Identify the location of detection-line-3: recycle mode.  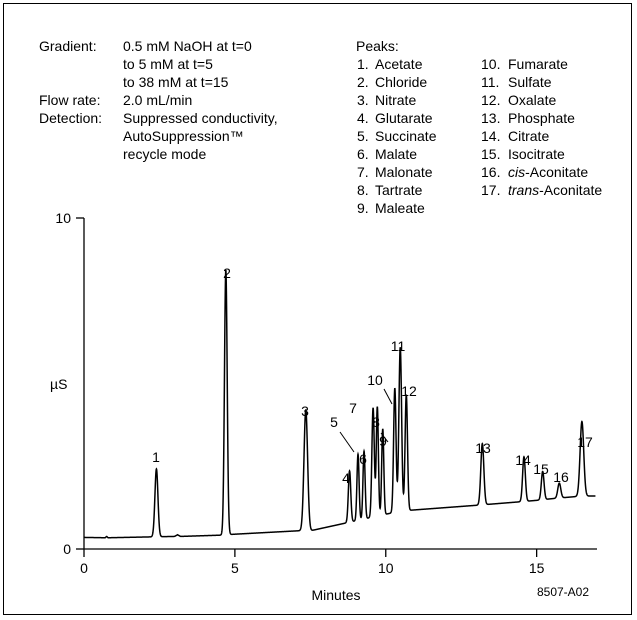
(165, 154).